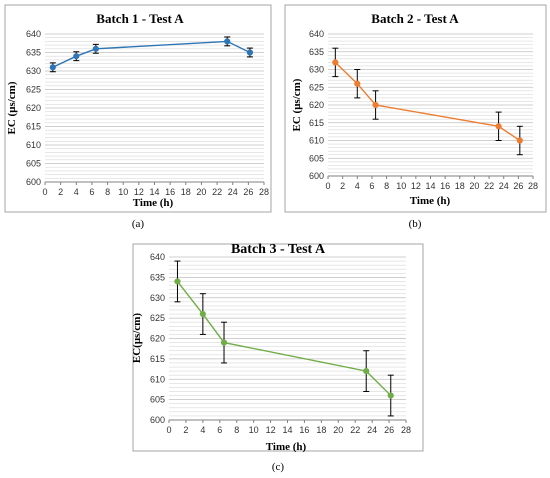 The height and width of the screenshot is (478, 550). What do you see at coordinates (140, 18) in the screenshot?
I see `chart-title: Batch 1 - Test A` at bounding box center [140, 18].